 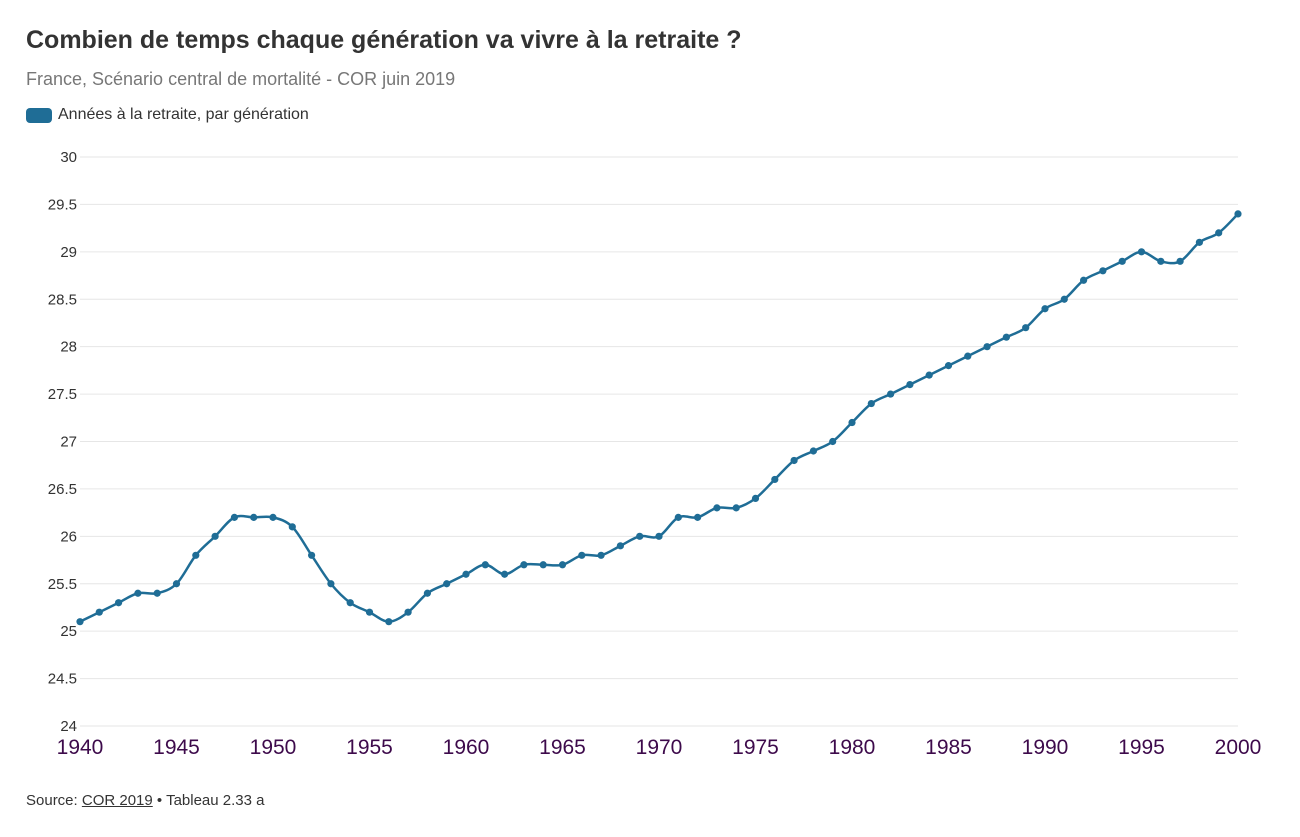 I want to click on x-tick-label: 1975, so click(x=755, y=747).